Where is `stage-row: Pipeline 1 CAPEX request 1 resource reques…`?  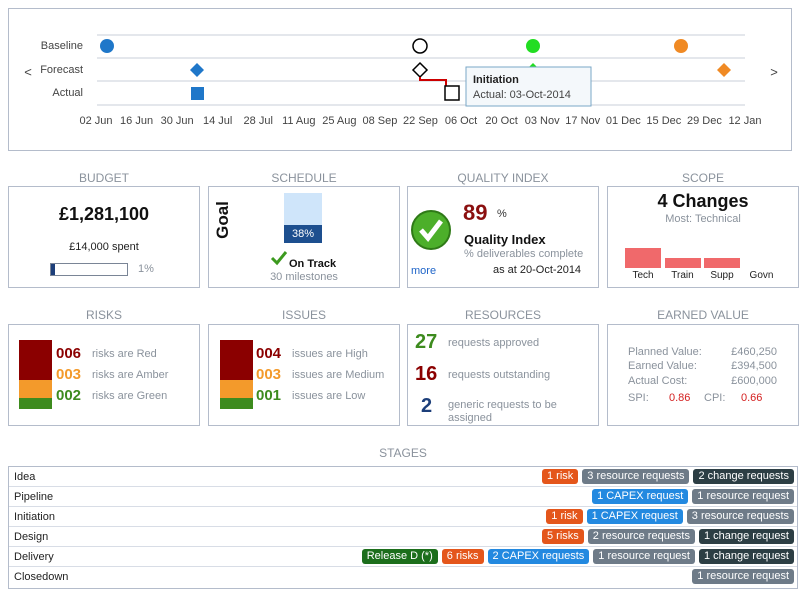 stage-row: Pipeline 1 CAPEX request 1 resource reques… is located at coordinates (403, 497).